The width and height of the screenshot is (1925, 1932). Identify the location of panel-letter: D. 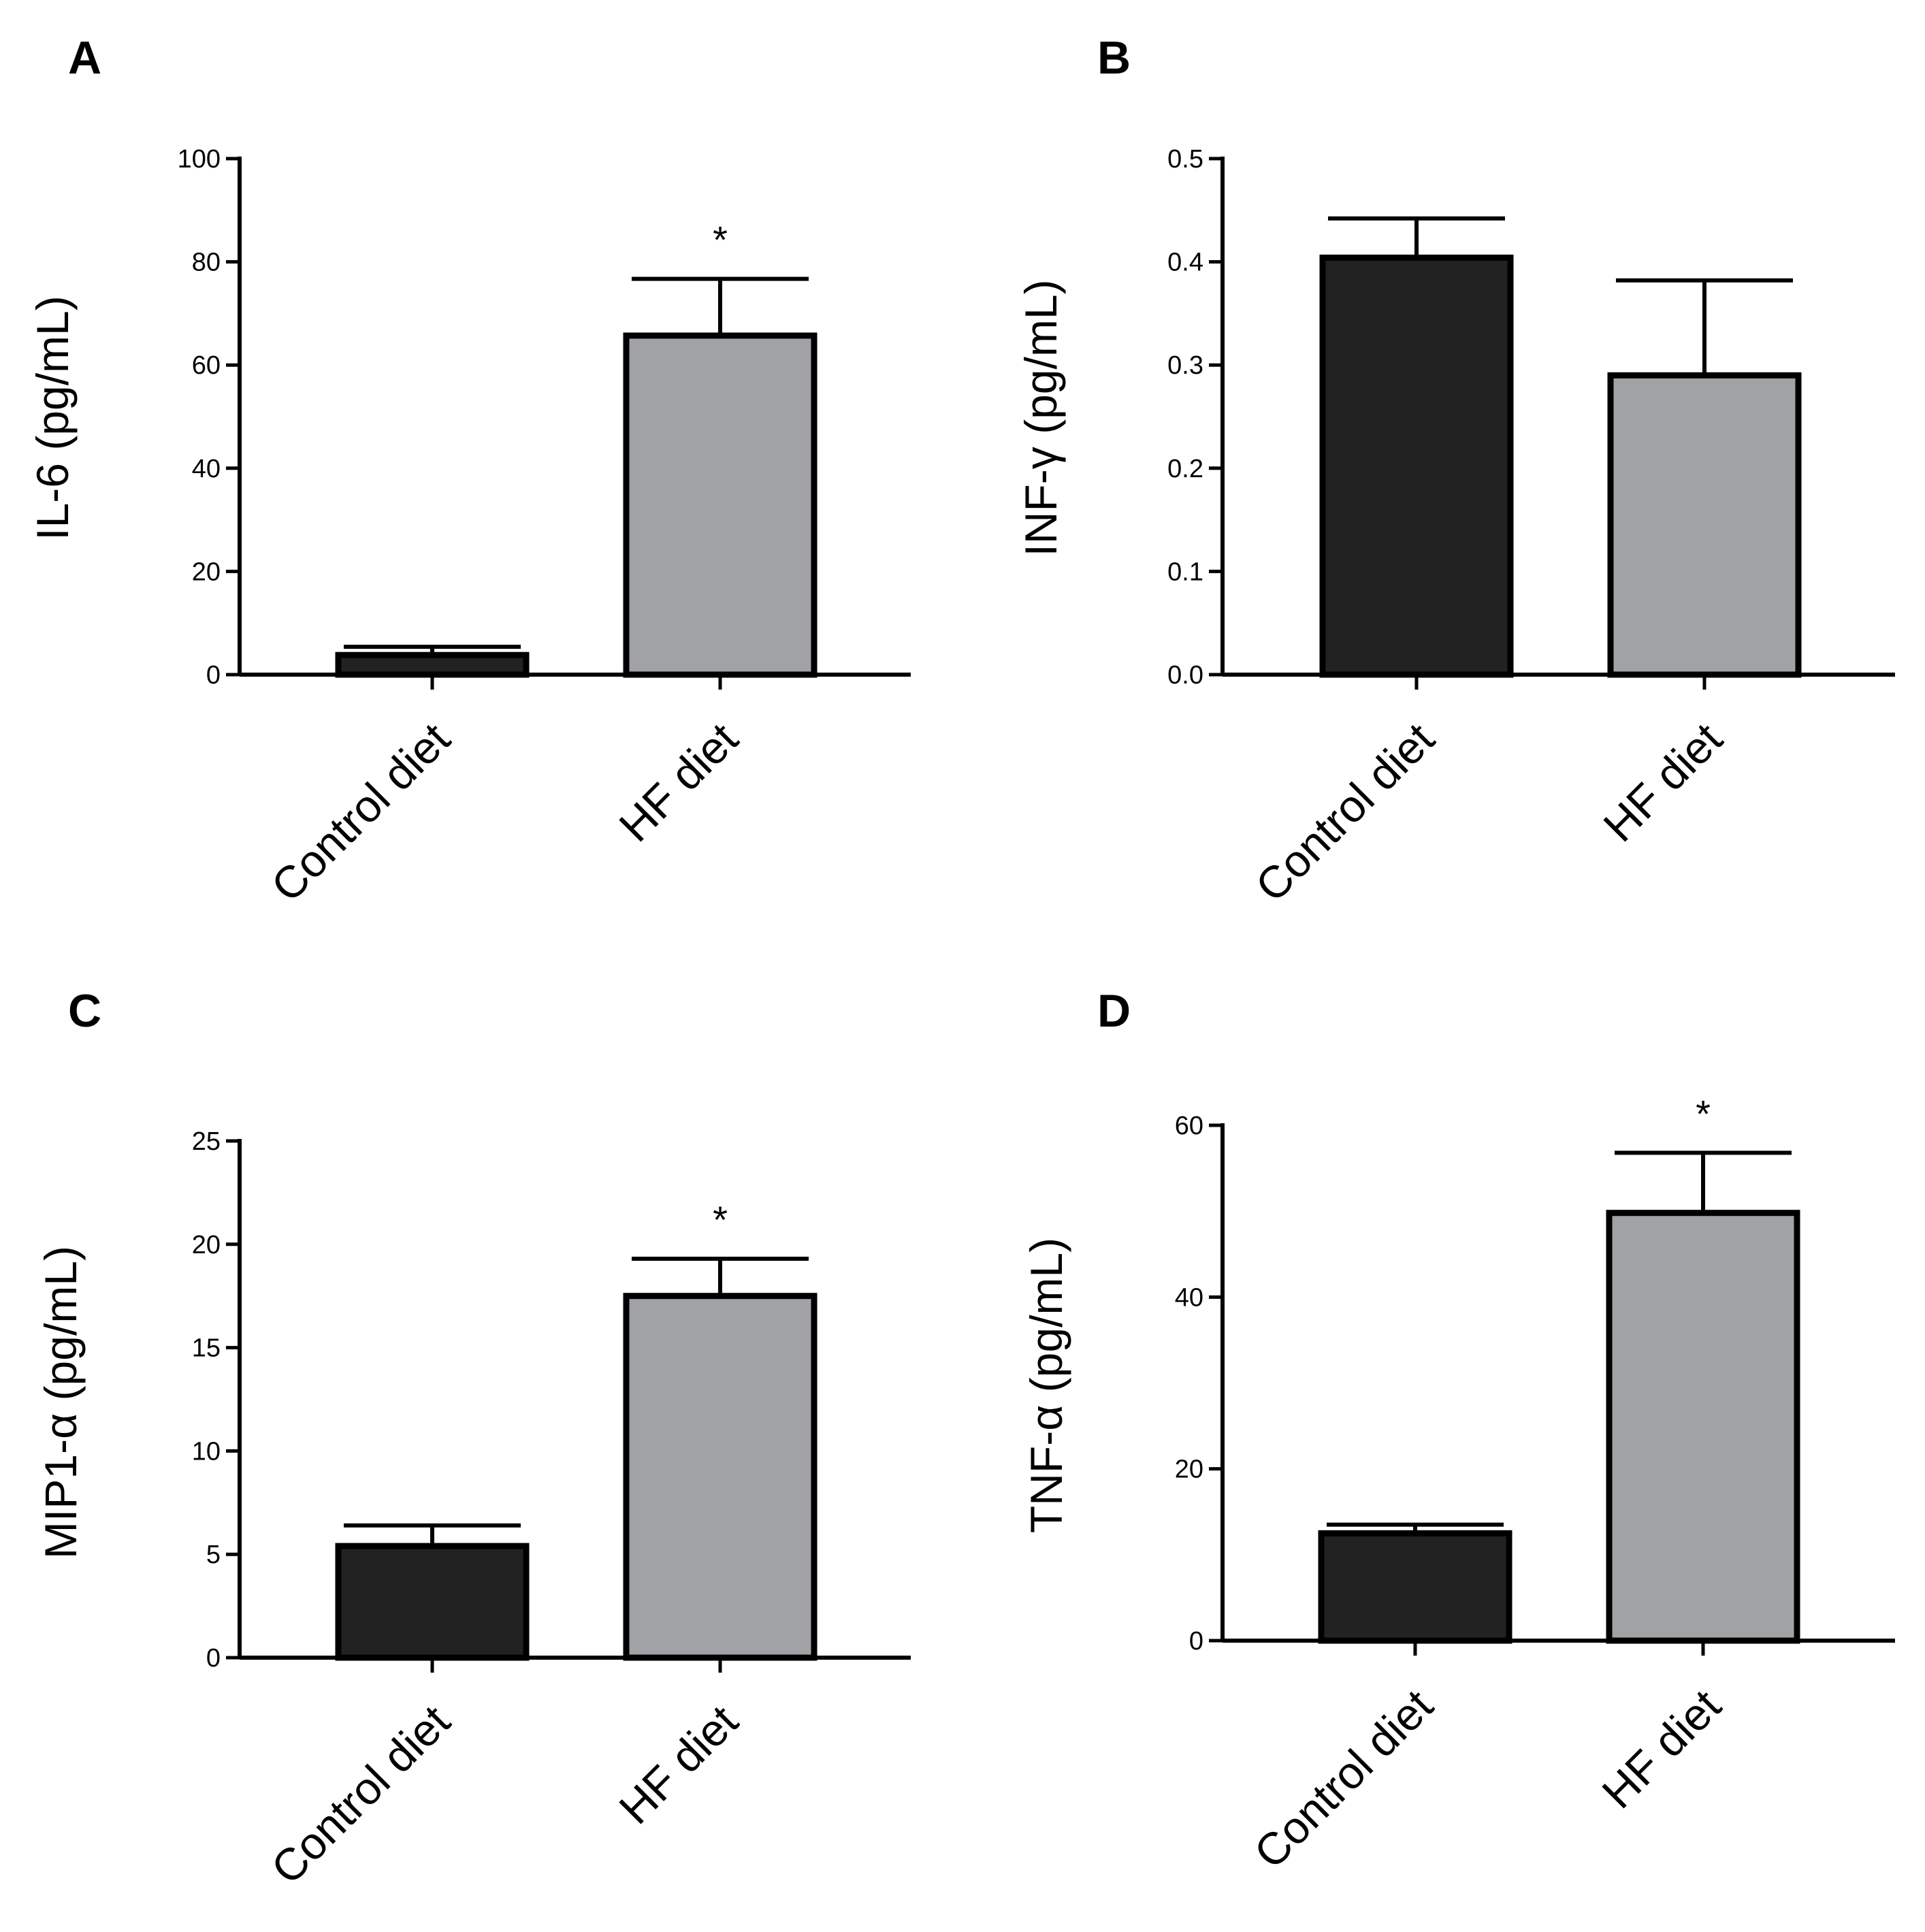
(1114, 1011).